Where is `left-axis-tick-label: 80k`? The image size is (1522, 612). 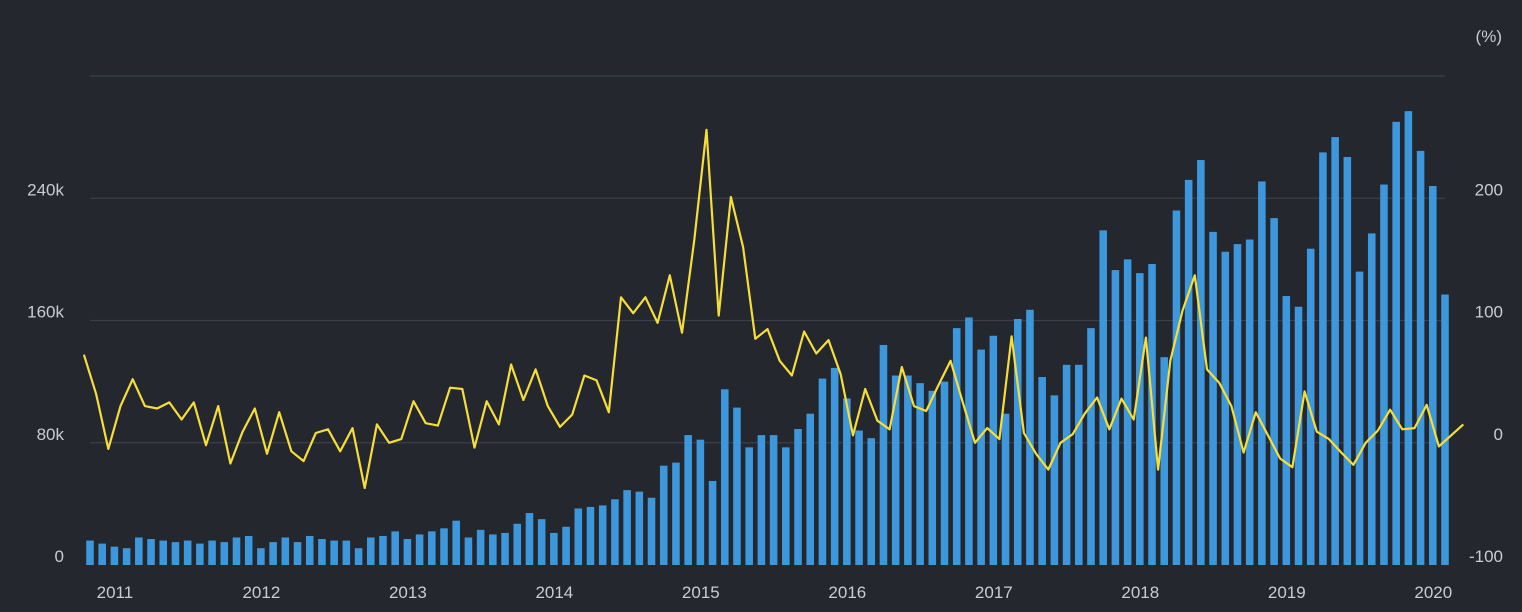
left-axis-tick-label: 80k is located at coordinates (51, 434).